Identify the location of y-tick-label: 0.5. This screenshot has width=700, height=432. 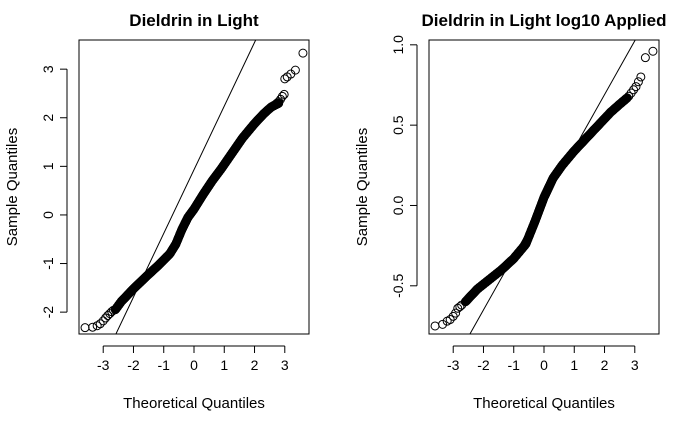
(398, 125).